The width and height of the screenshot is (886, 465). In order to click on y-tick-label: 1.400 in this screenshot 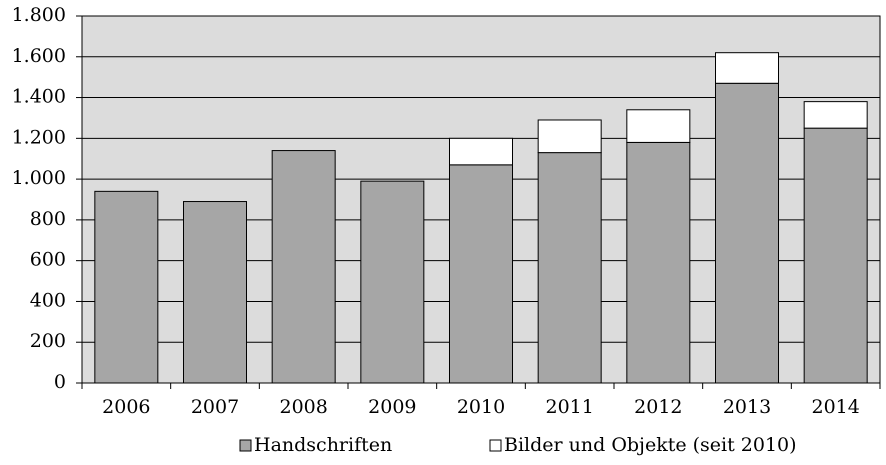, I will do `click(39, 97)`.